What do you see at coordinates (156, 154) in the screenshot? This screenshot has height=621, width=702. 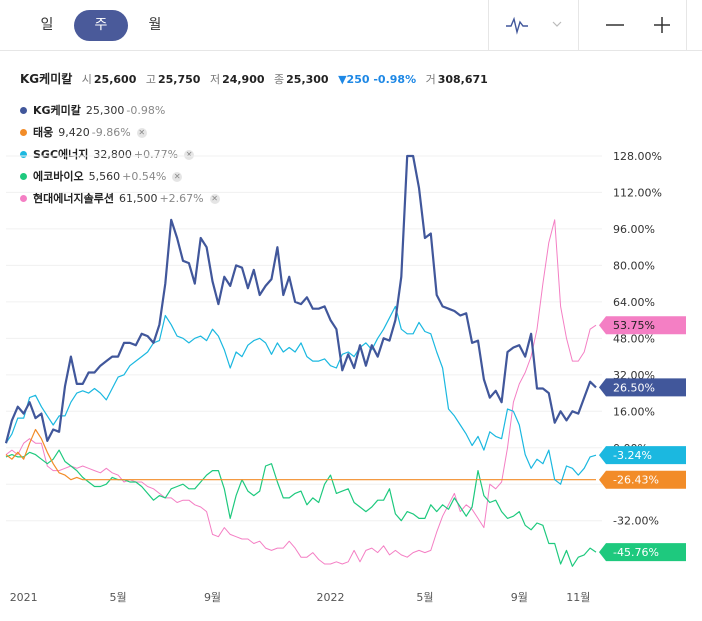 I see `legend-series-change: +0.77%` at bounding box center [156, 154].